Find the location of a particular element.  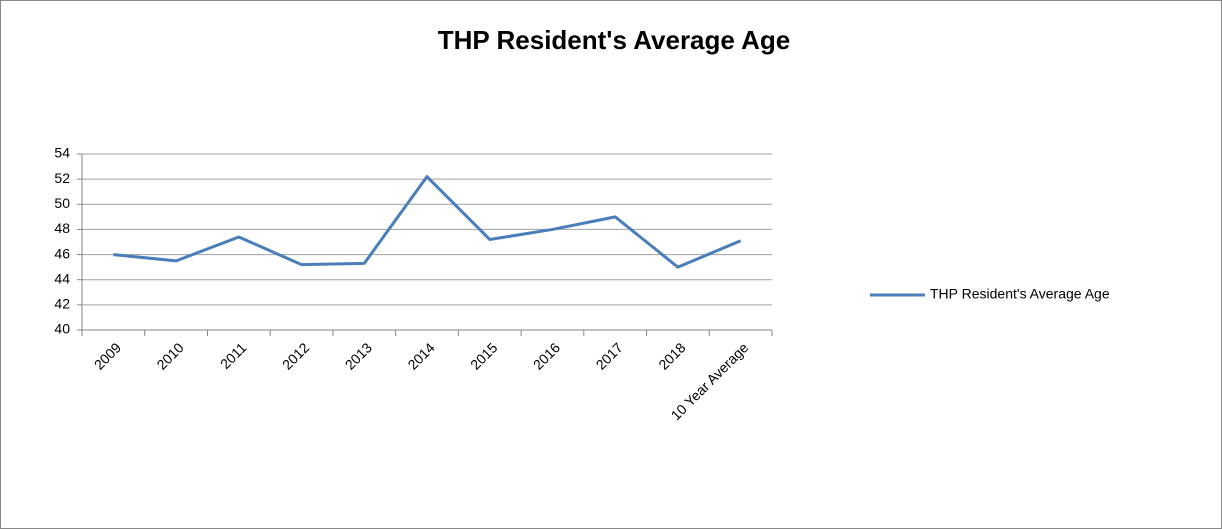

y-tick-label: 40 is located at coordinates (62, 329).